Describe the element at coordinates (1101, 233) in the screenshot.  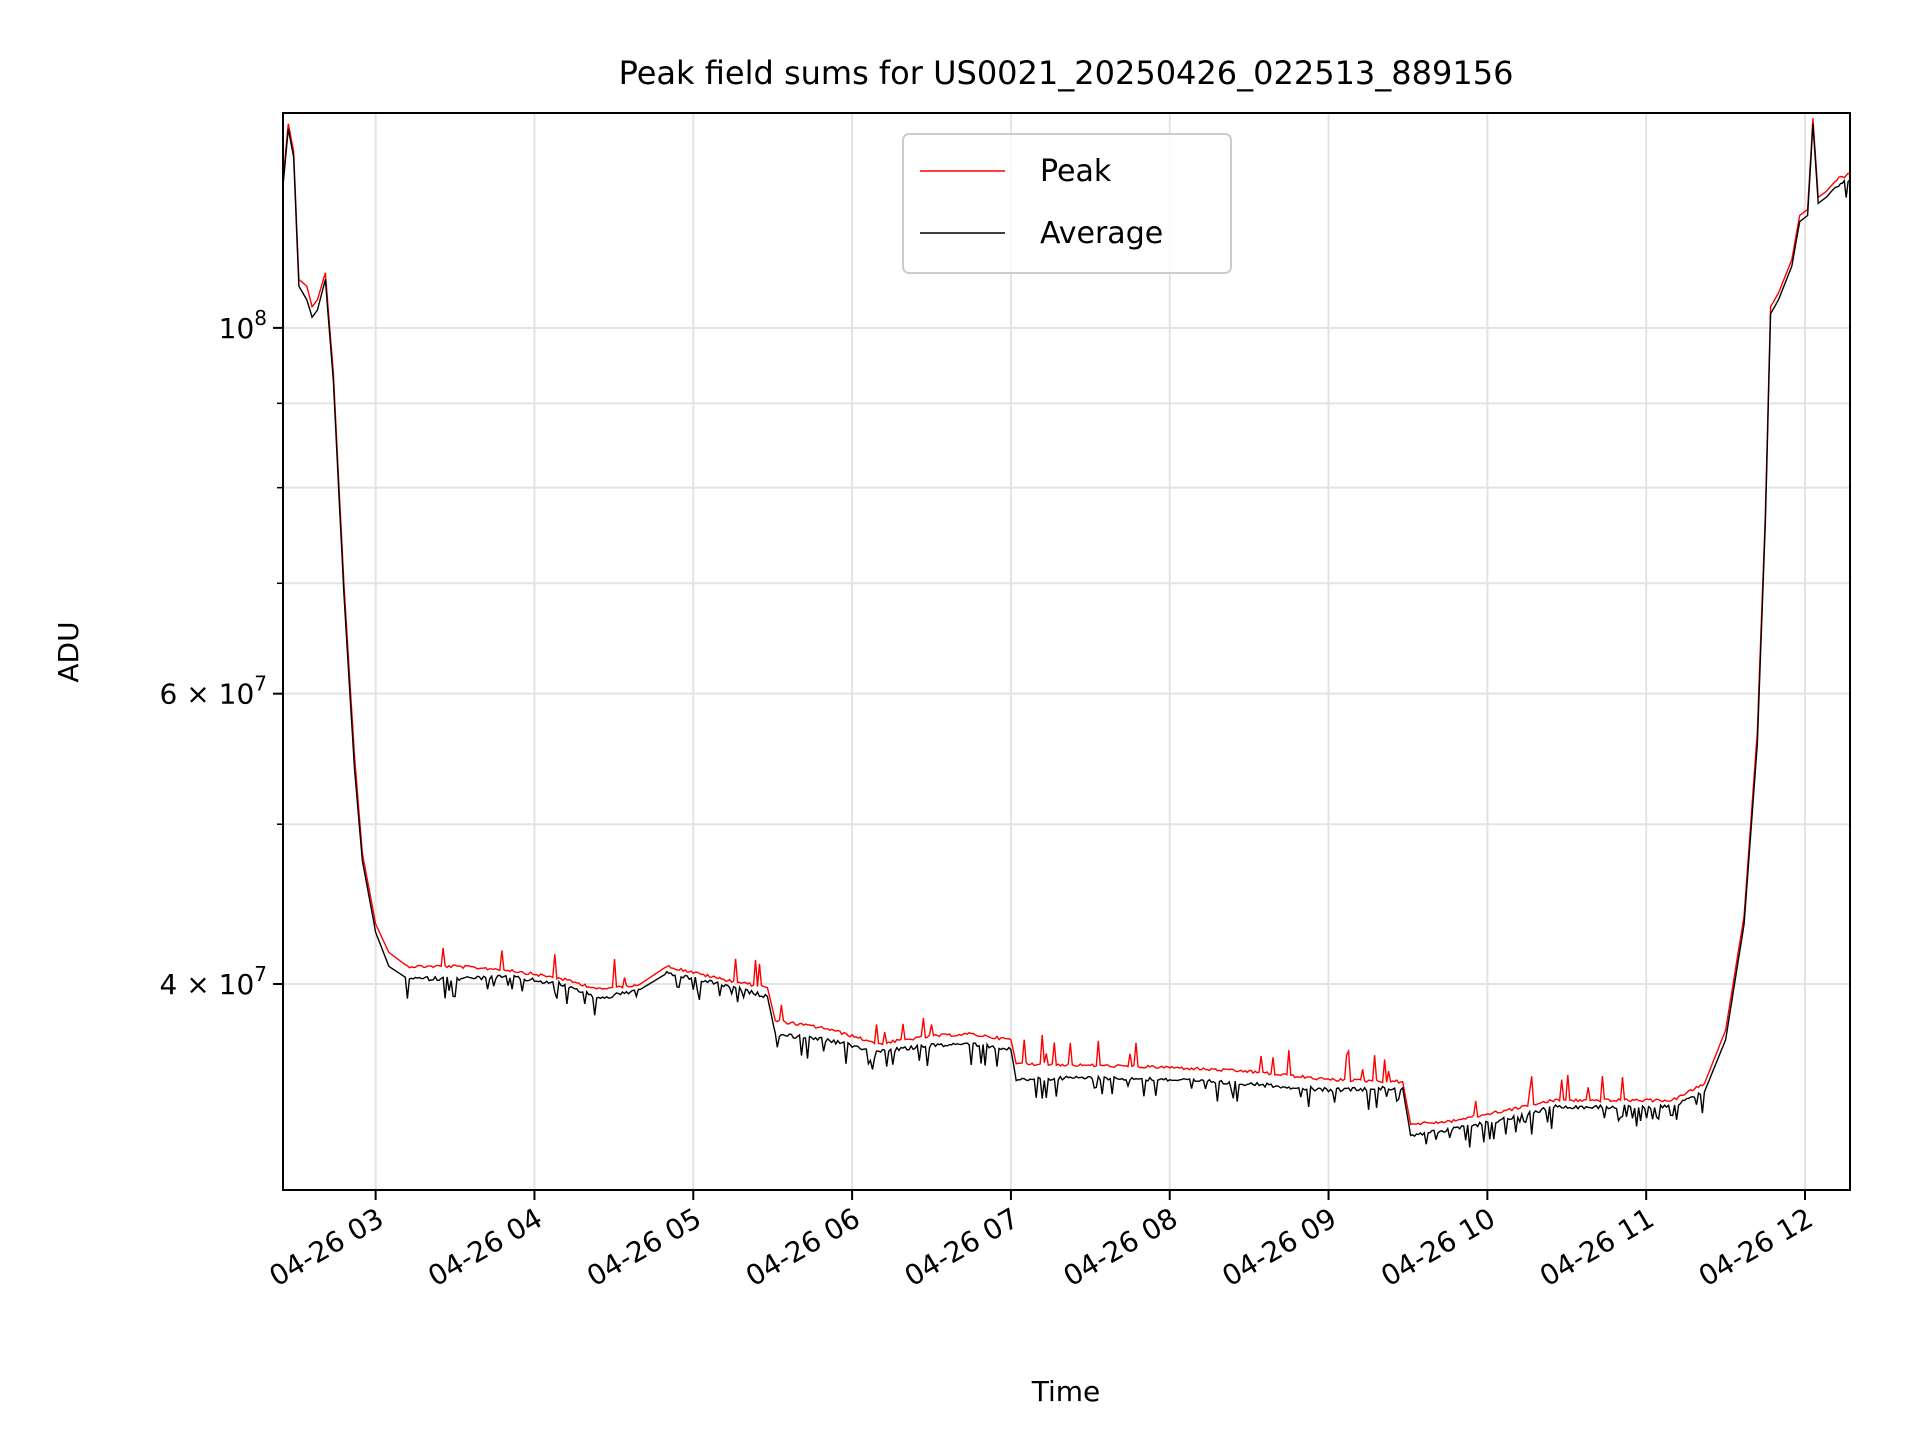
I see `legend-label-average: Average` at that location.